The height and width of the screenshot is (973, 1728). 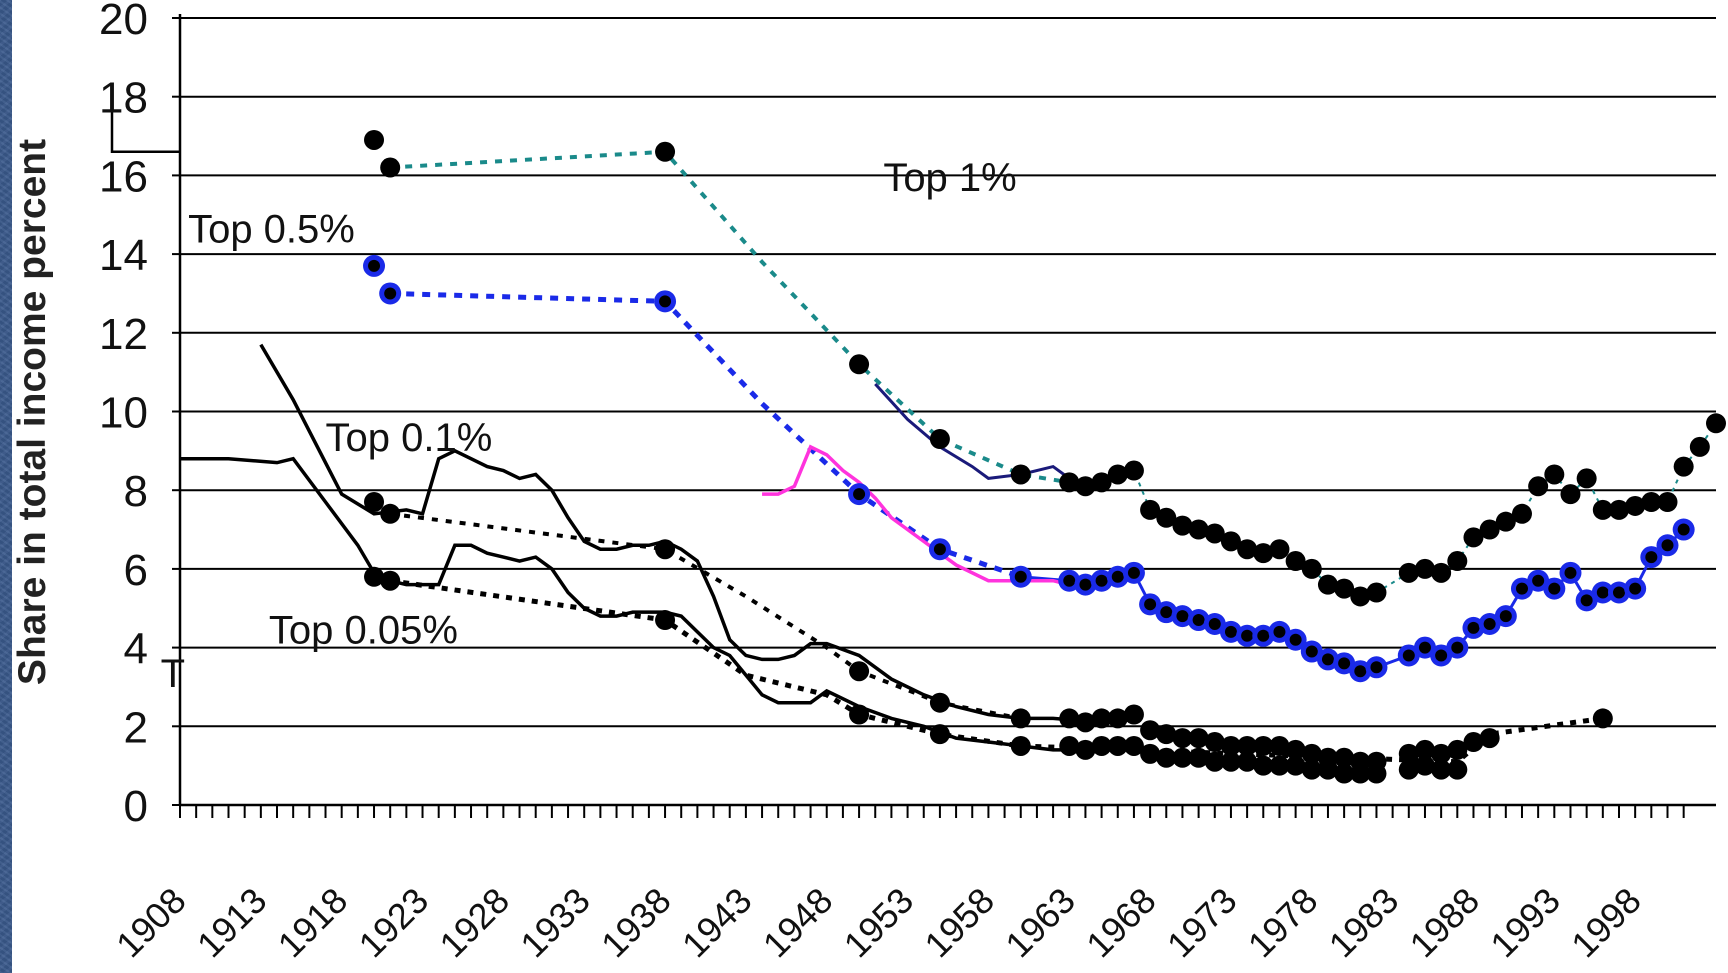 I want to click on annotation-label: Top 0.1%, so click(x=409, y=438).